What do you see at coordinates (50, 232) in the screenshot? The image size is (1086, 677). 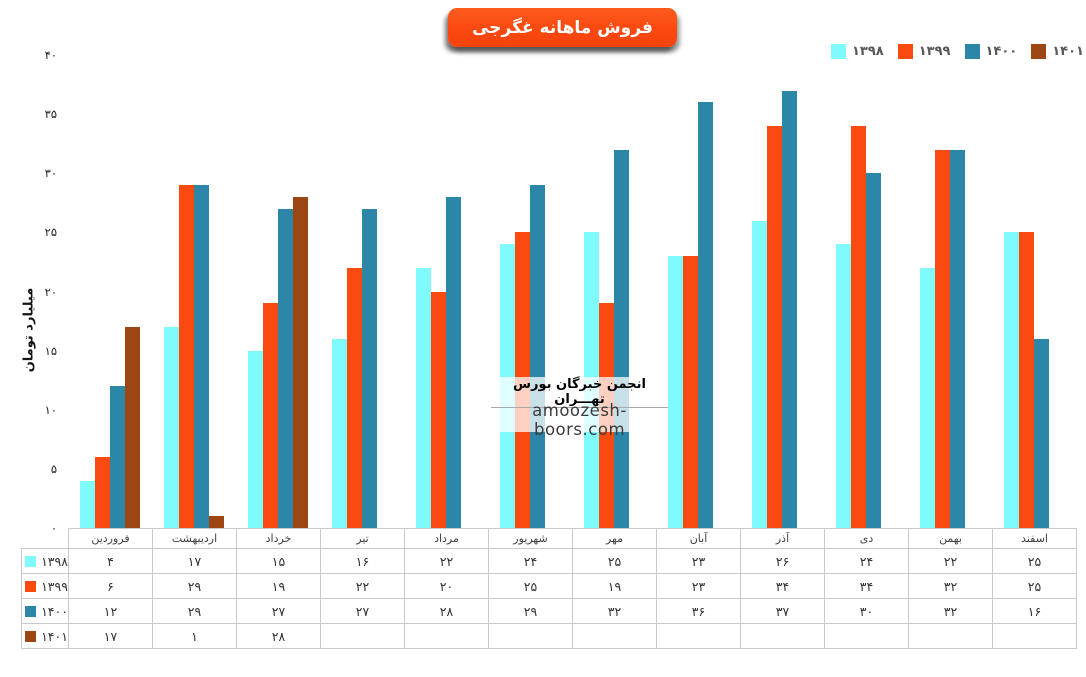 I see `y-tick-label: ۲۵` at bounding box center [50, 232].